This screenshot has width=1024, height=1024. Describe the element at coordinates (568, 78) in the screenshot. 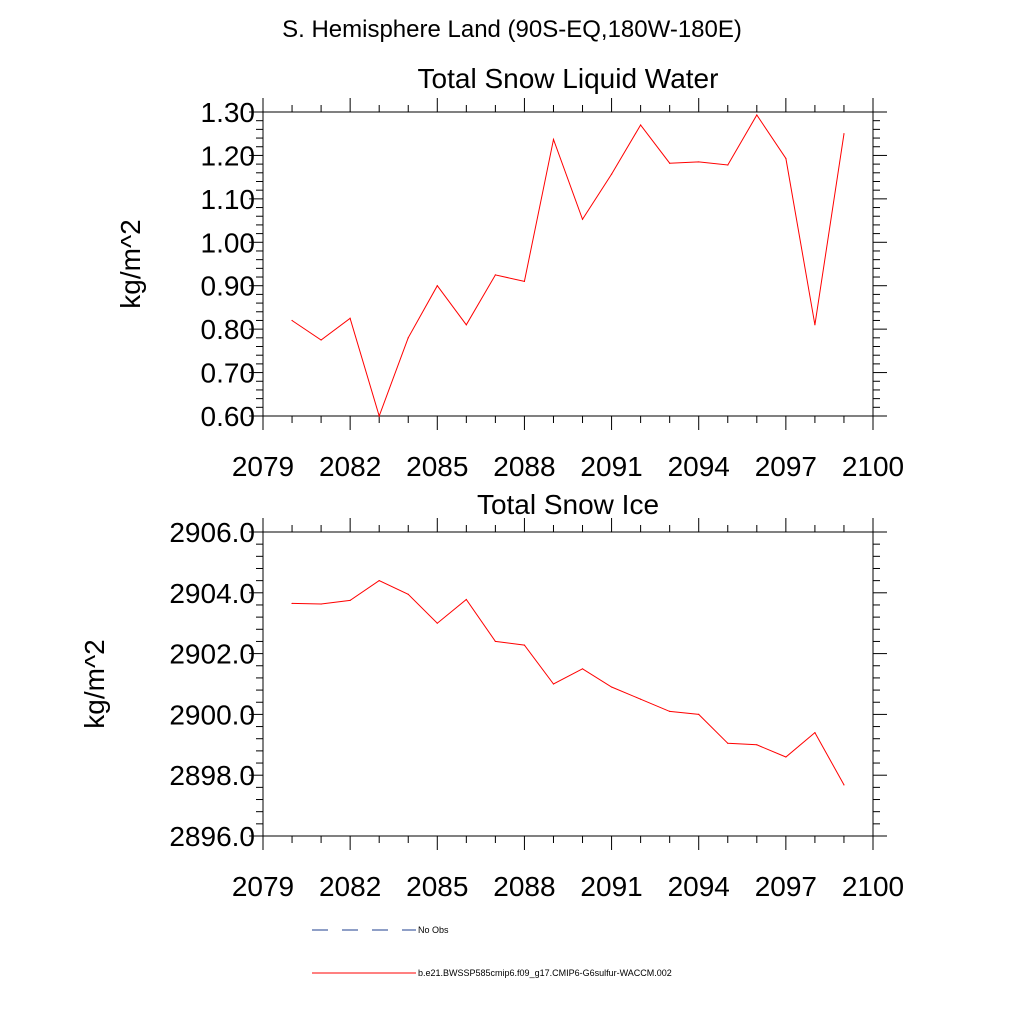

I see `chart-title: Total Snow Liquid Water` at that location.